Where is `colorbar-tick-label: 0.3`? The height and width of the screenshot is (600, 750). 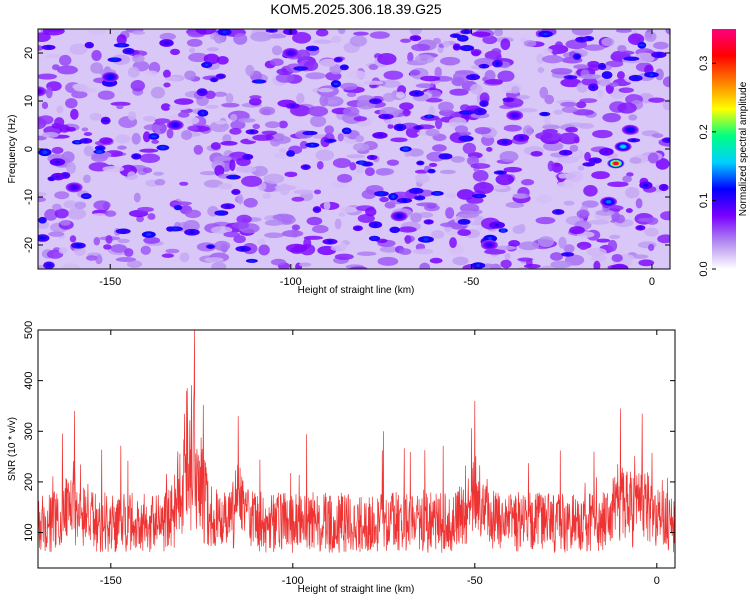 colorbar-tick-label: 0.3 is located at coordinates (704, 63).